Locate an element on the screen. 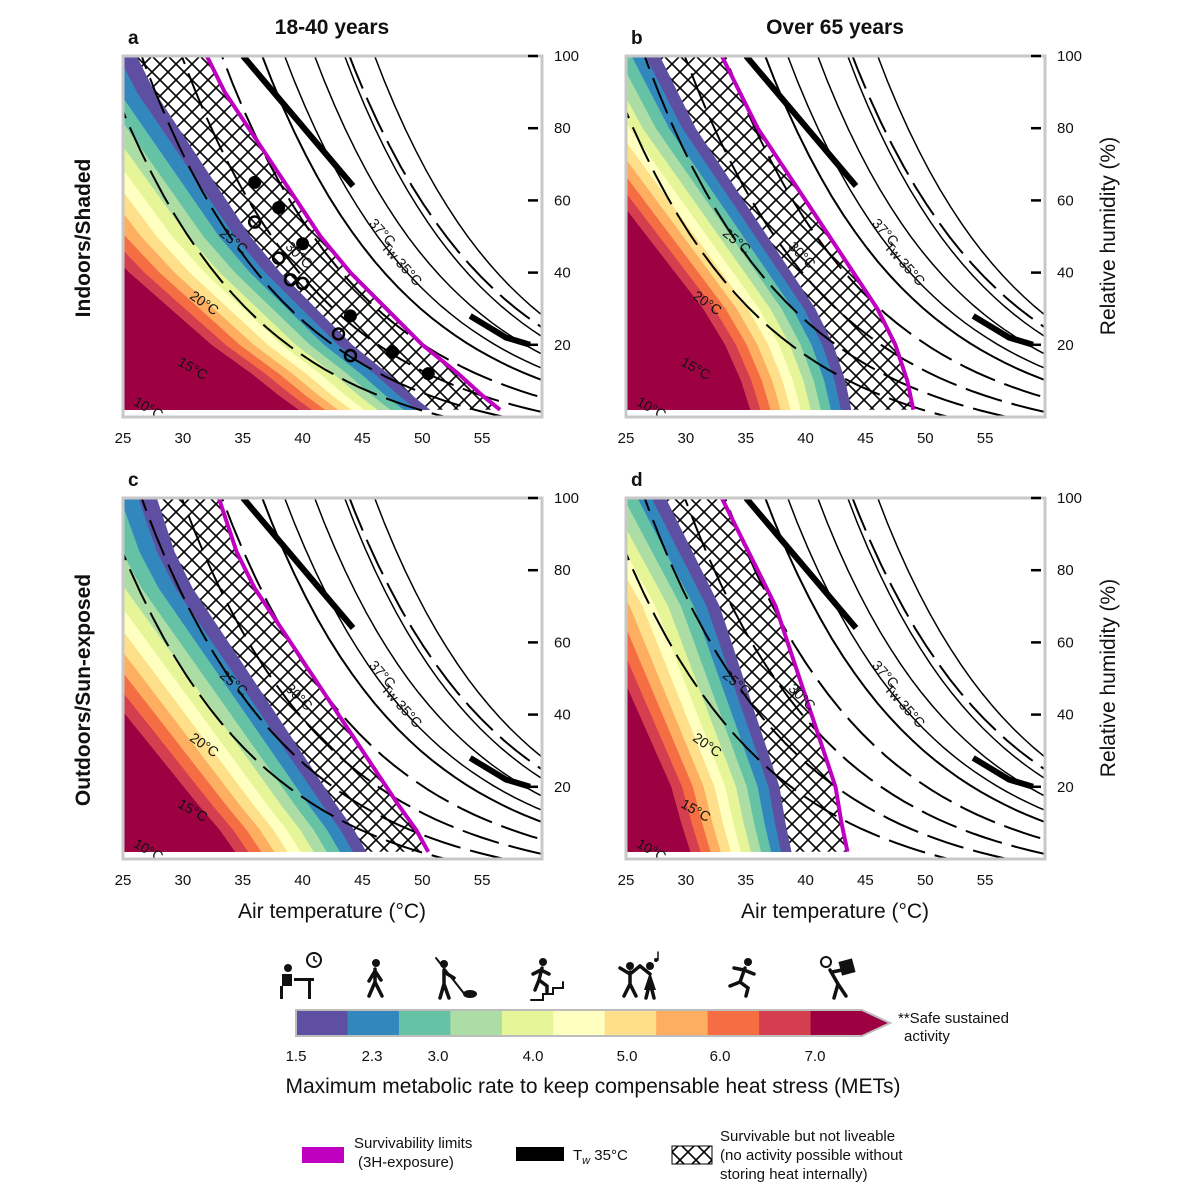  panel-letter: c is located at coordinates (133, 480).